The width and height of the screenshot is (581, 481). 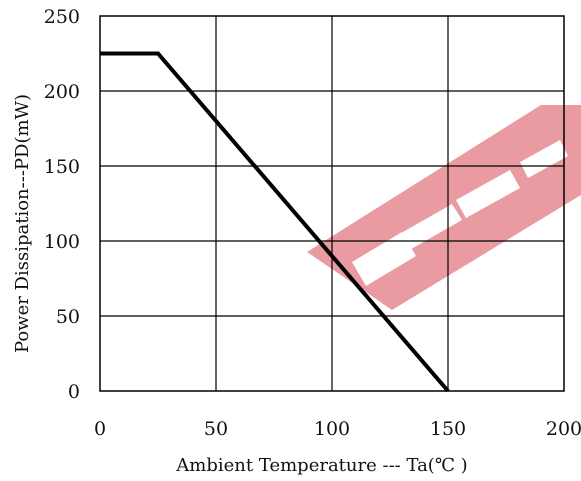 What do you see at coordinates (321, 465) in the screenshot?
I see `x-axis-label: Ambient Temperature --- Ta(℃ )` at bounding box center [321, 465].